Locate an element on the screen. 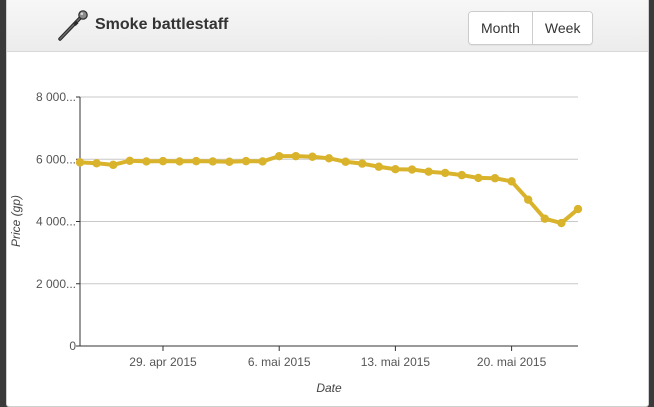  series-price is located at coordinates (329, 189).